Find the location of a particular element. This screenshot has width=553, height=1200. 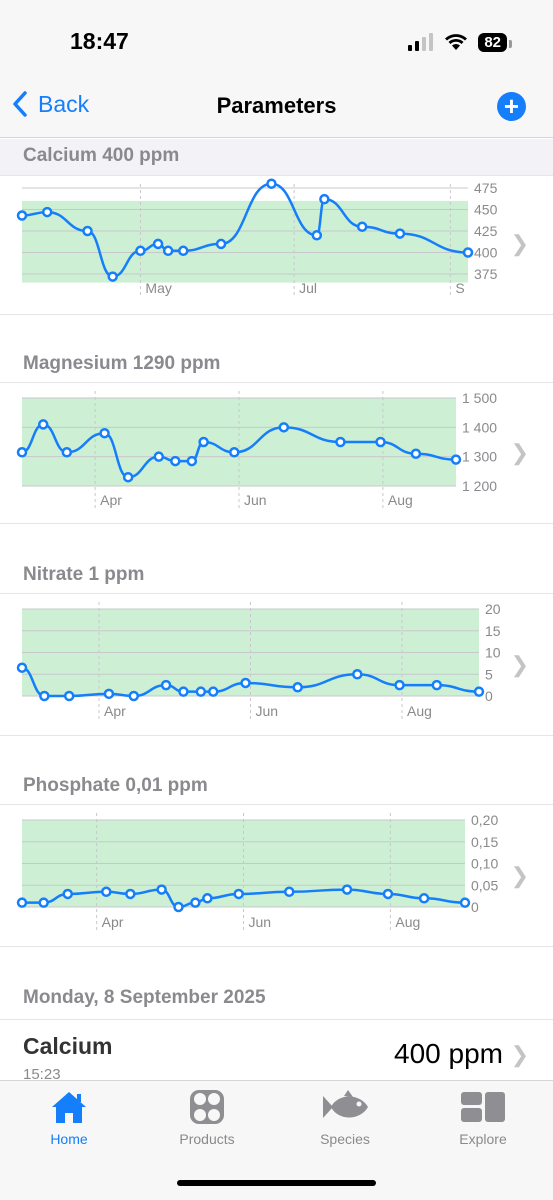

date-header: Monday, 8 September 2025 is located at coordinates (144, 997).